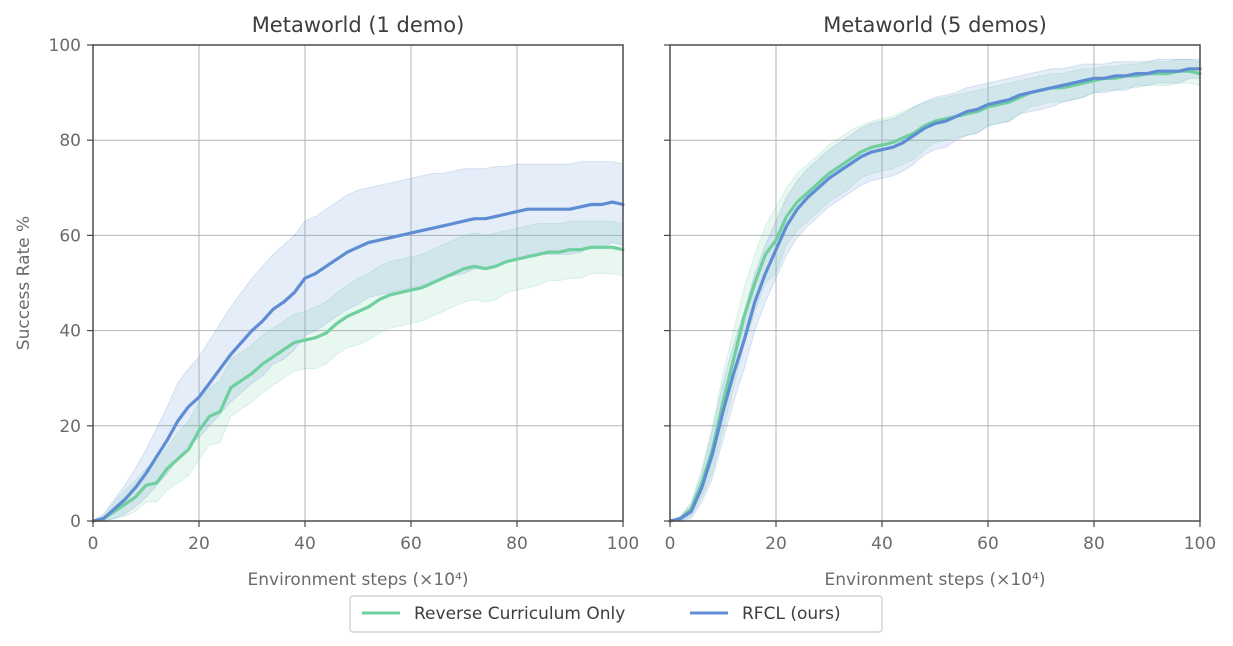 Image resolution: width=1233 pixels, height=646 pixels. I want to click on y-tick-label: 40, so click(70, 332).